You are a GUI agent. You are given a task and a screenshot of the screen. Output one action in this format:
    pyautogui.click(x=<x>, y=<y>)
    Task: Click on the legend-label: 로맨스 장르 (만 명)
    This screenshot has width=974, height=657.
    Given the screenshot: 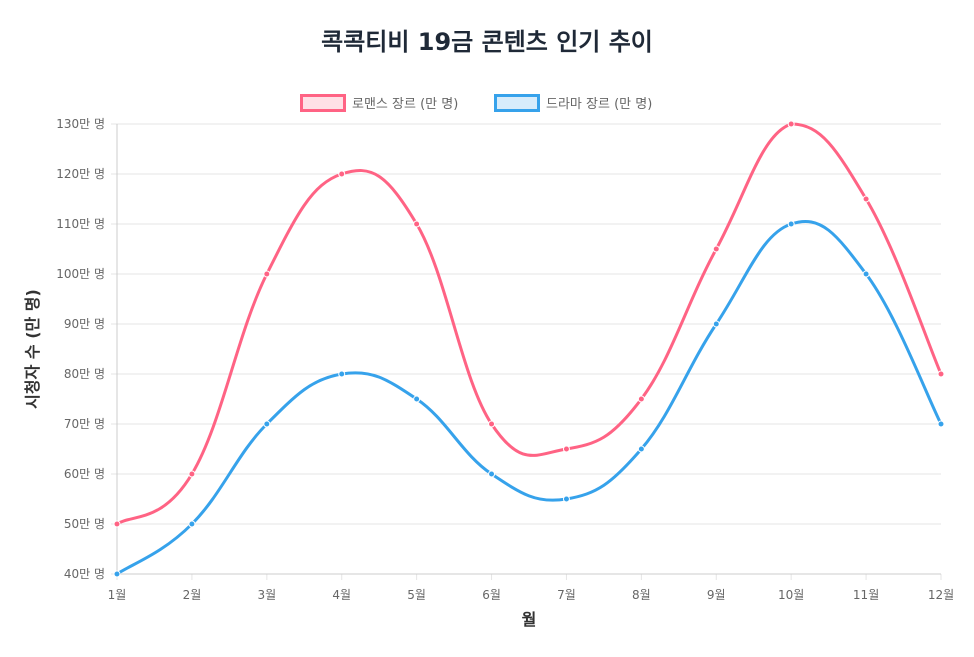 What is the action you would take?
    pyautogui.click(x=405, y=104)
    